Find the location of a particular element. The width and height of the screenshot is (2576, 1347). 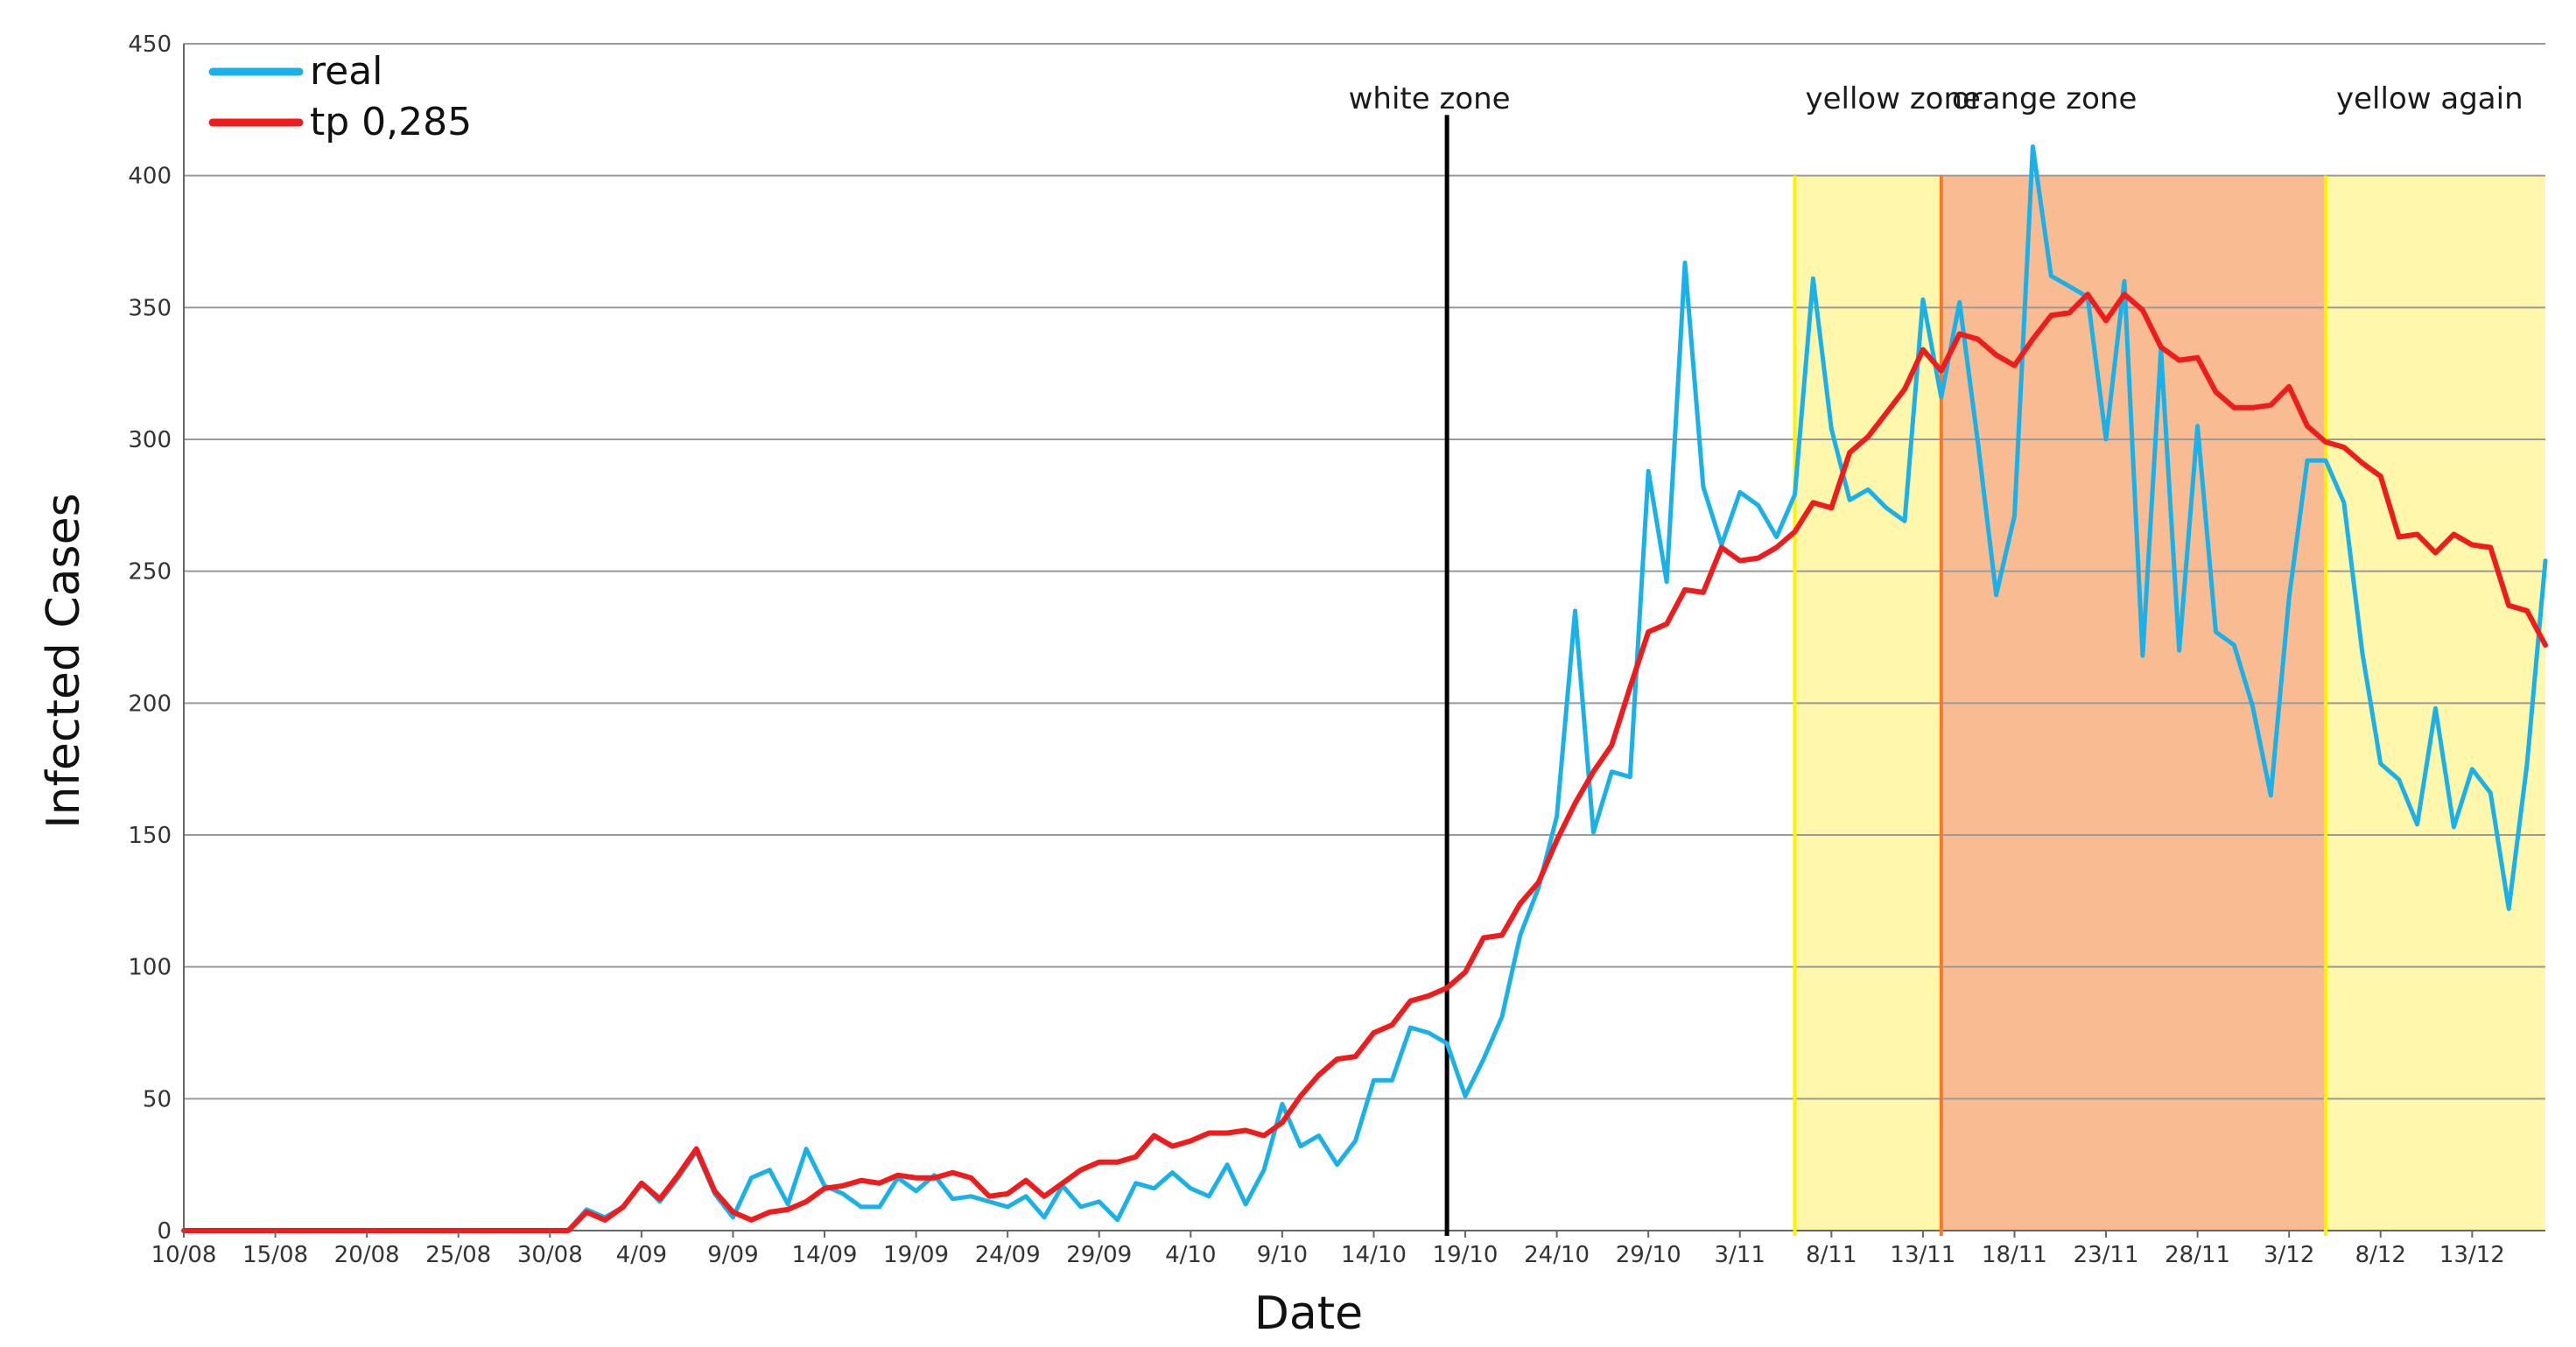

y-tick-100: 100 is located at coordinates (150, 968).